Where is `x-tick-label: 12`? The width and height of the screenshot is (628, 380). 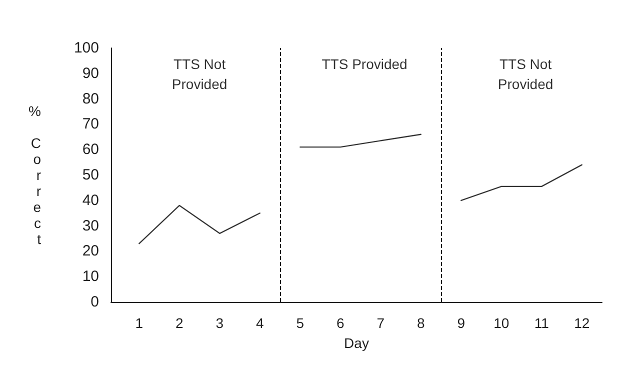
x-tick-label: 12 is located at coordinates (582, 323).